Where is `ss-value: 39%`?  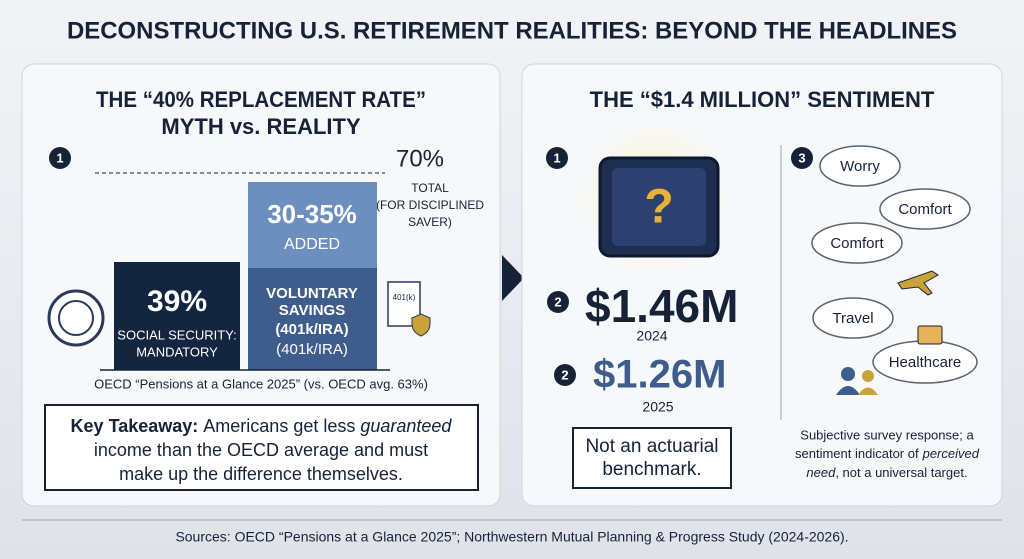 ss-value: 39% is located at coordinates (177, 301).